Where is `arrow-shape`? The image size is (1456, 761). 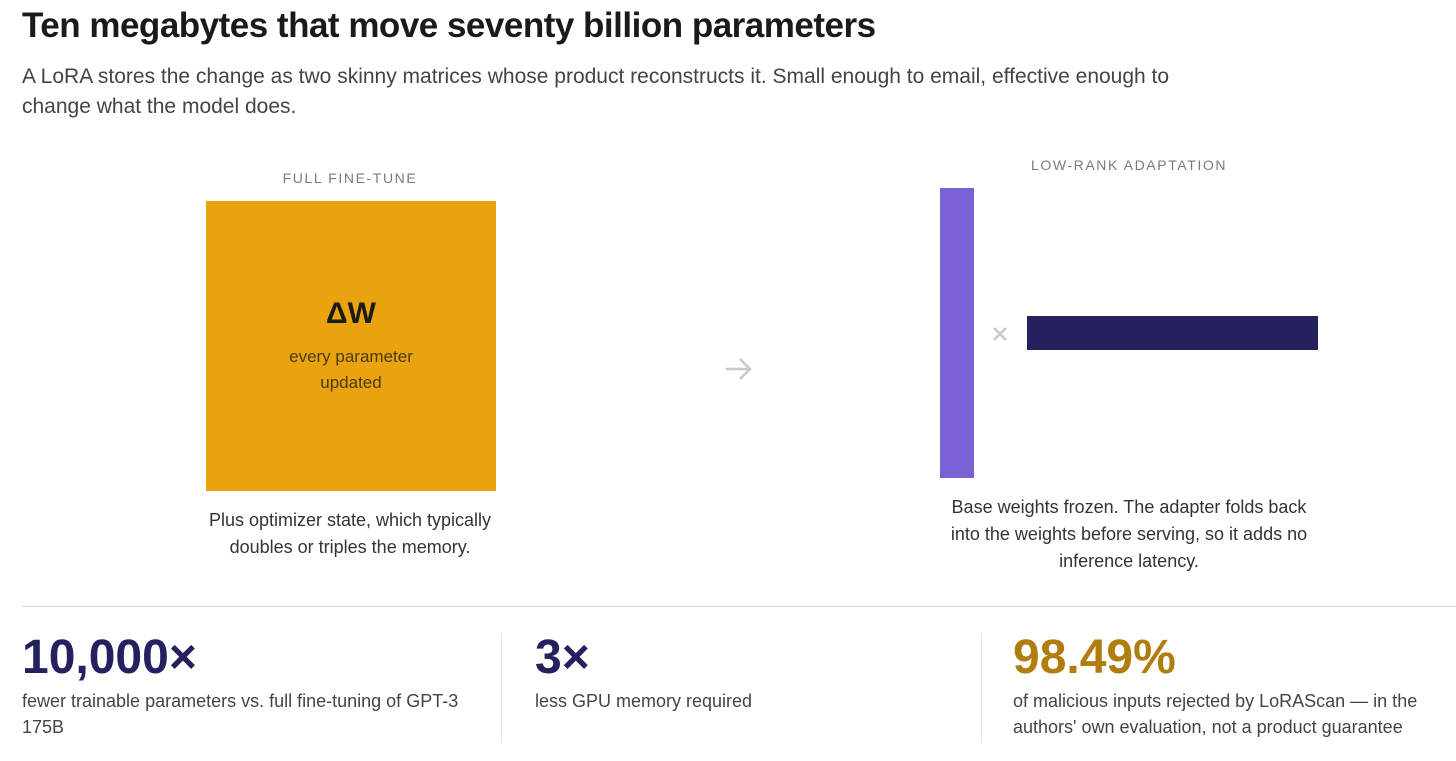
arrow-shape is located at coordinates (739, 369).